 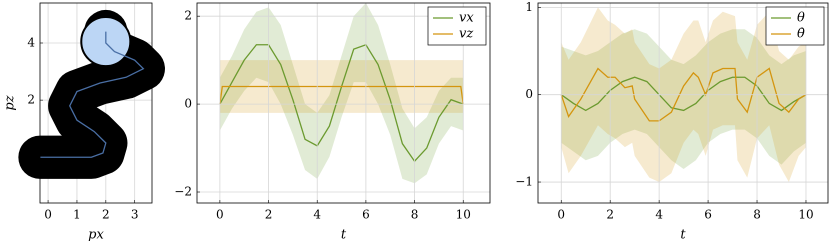 What do you see at coordinates (529, 7) in the screenshot?
I see `y-tick-label: 1` at bounding box center [529, 7].